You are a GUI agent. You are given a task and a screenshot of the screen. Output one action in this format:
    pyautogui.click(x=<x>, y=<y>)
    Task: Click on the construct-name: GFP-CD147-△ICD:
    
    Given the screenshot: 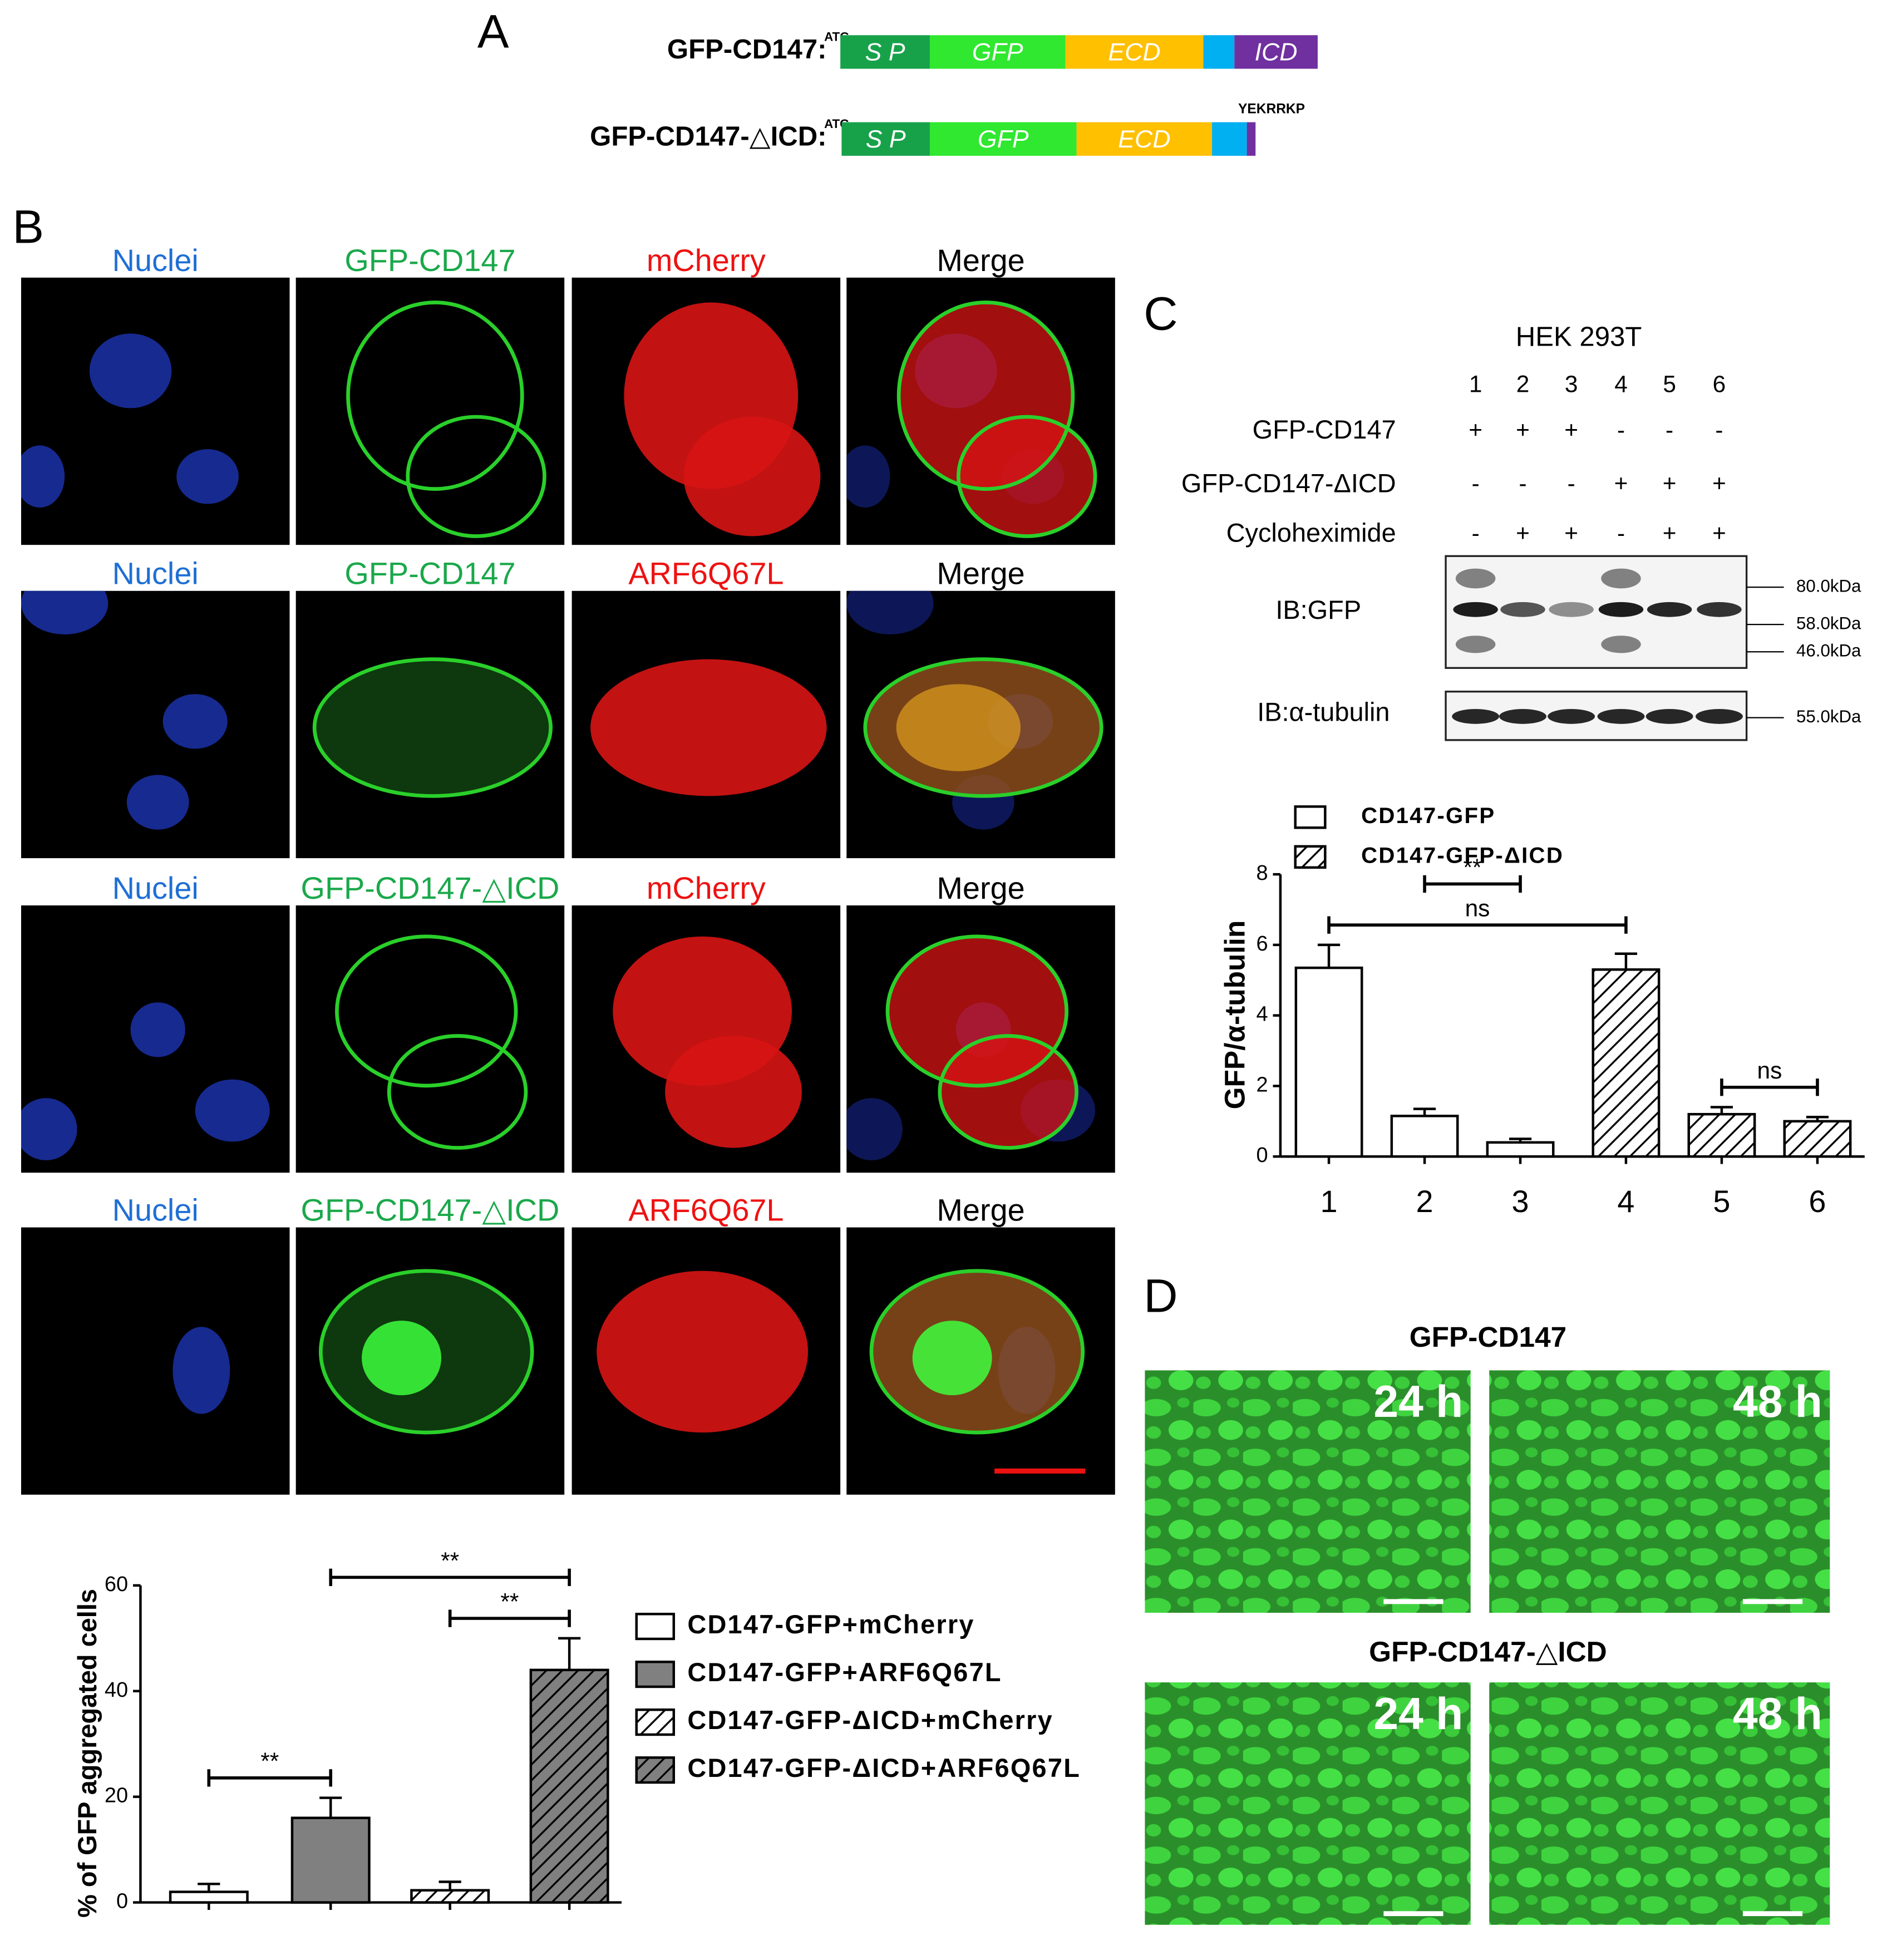 What is the action you would take?
    pyautogui.click(x=708, y=137)
    